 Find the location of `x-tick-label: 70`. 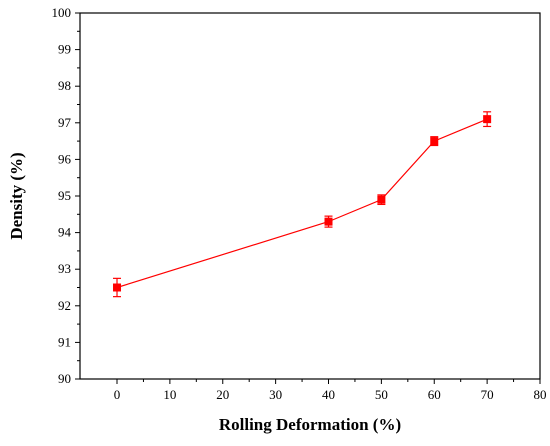

x-tick-label: 70 is located at coordinates (487, 394).